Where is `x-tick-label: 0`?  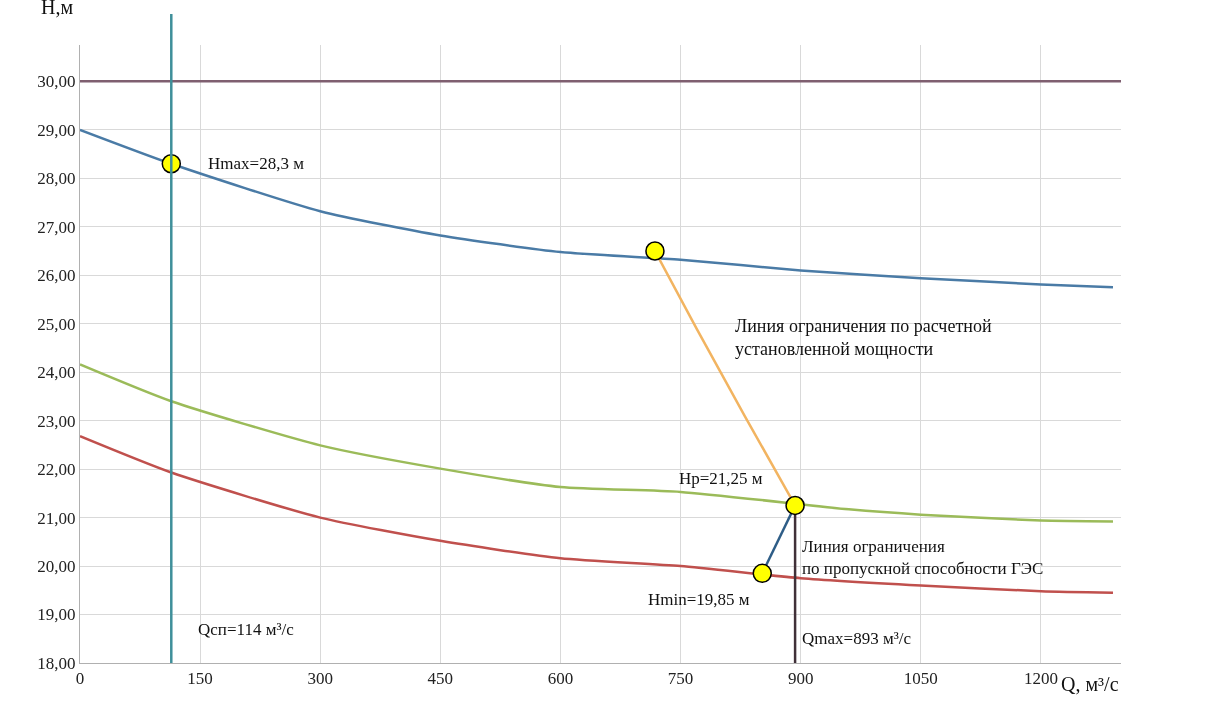
x-tick-label: 0 is located at coordinates (80, 679).